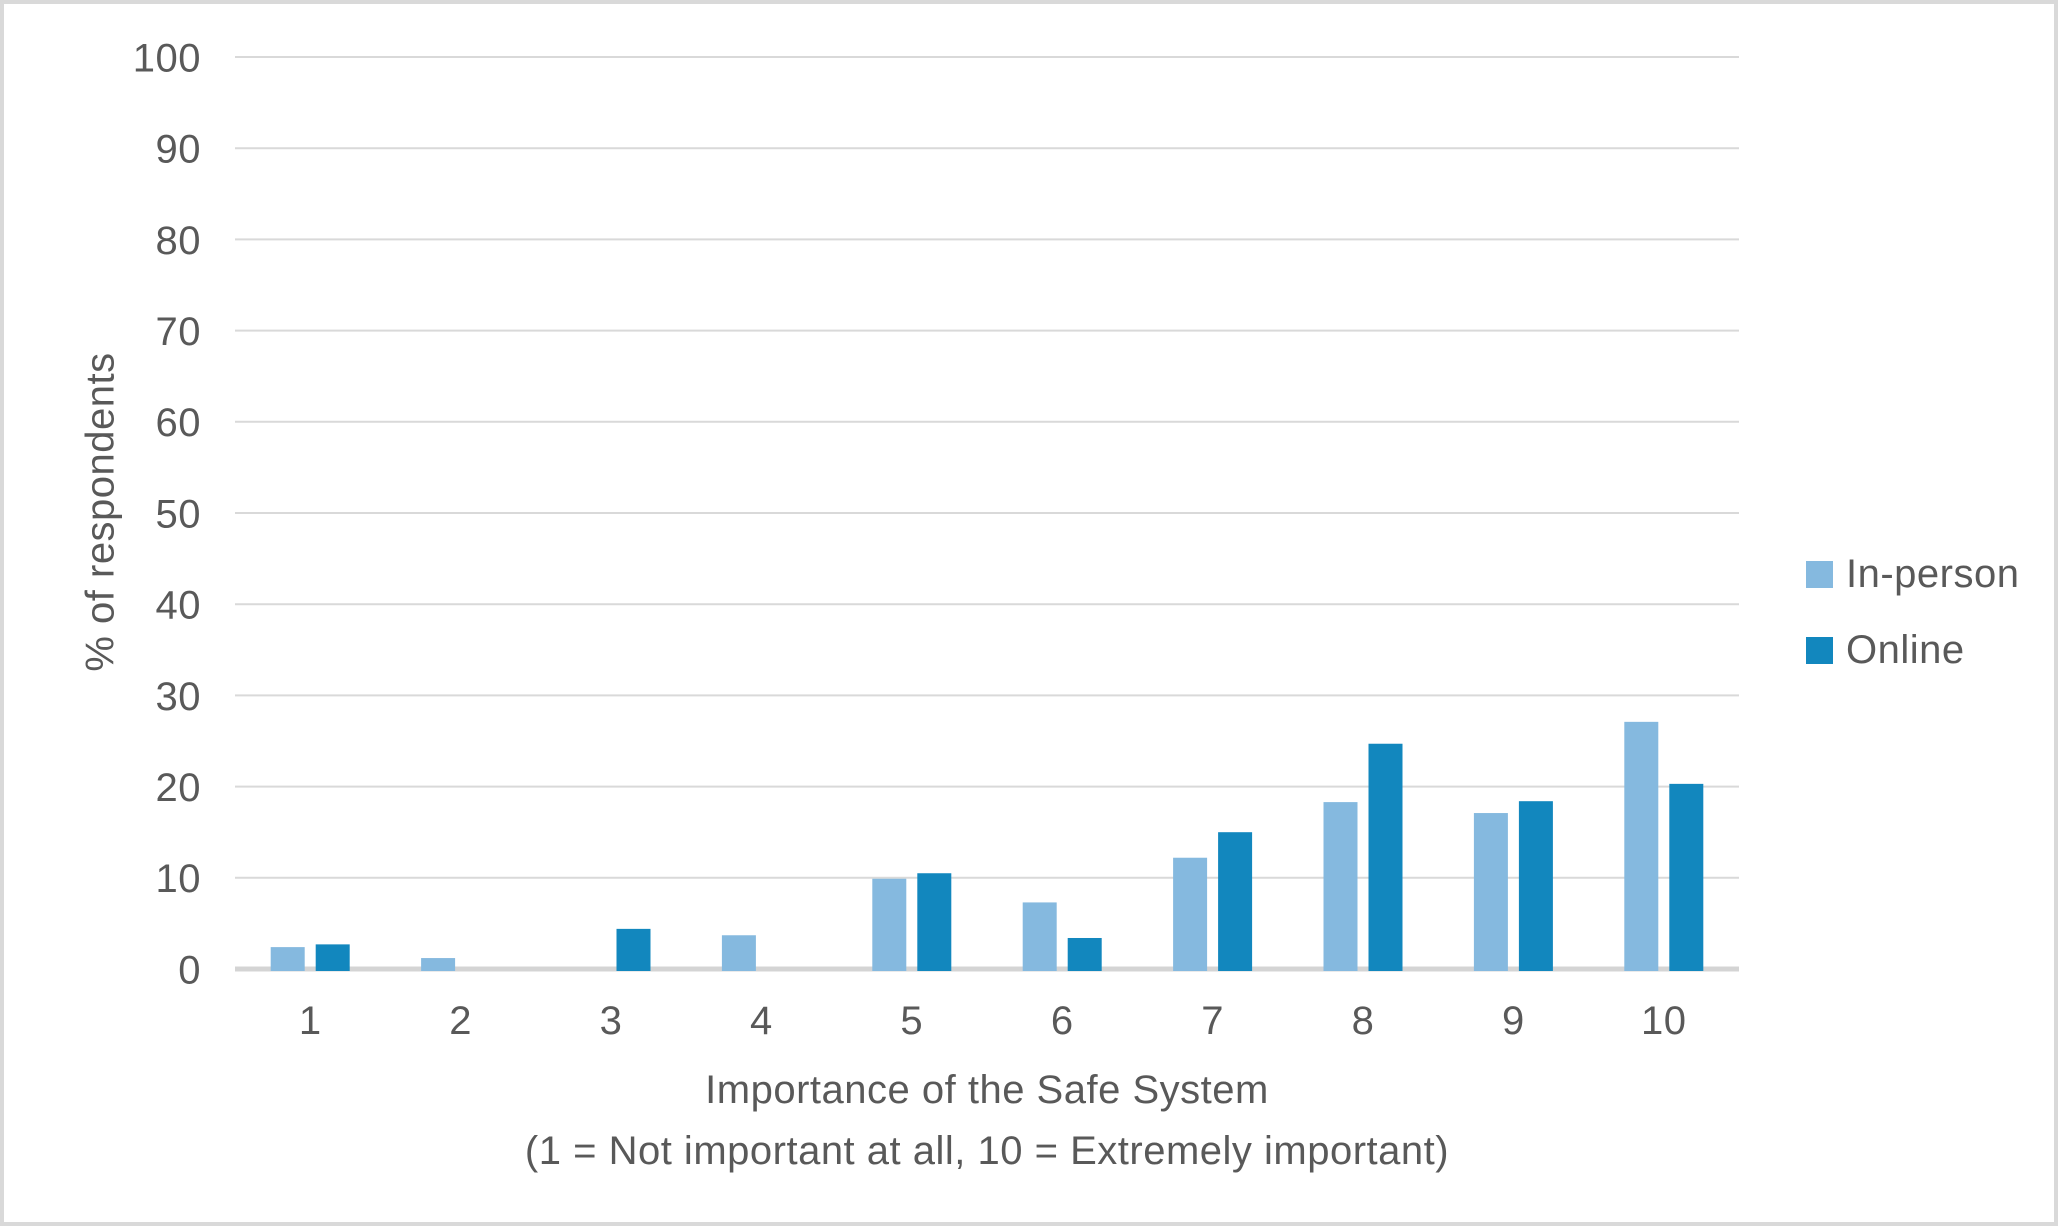 This screenshot has width=2058, height=1226. Describe the element at coordinates (460, 1021) in the screenshot. I see `x-tick-label: 2` at that location.